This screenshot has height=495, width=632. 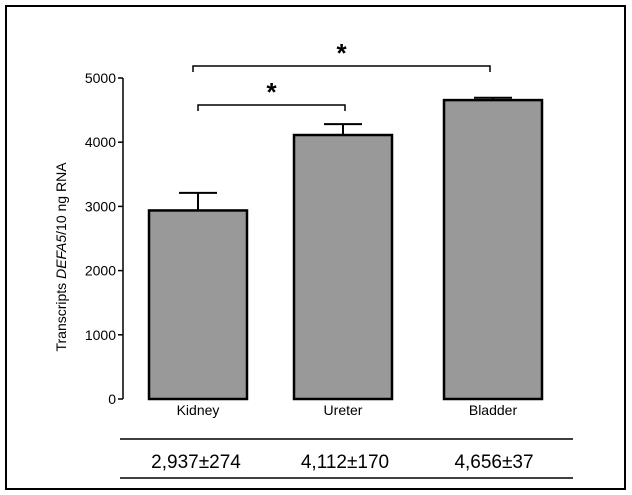 I want to click on y-tick-label-0: 0, so click(x=112, y=399).